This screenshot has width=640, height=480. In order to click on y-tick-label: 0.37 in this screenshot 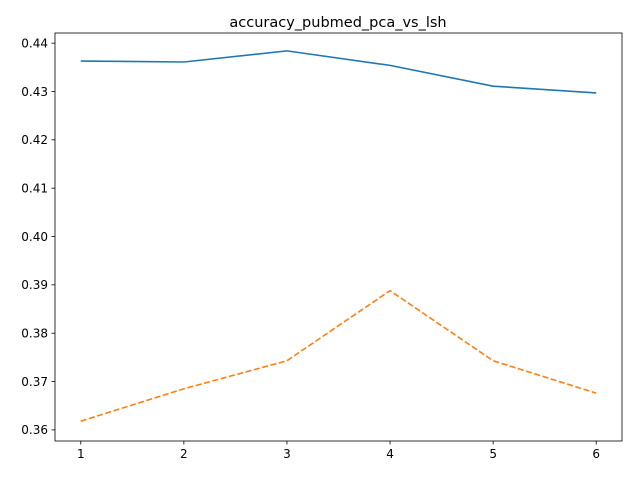, I will do `click(34, 382)`.